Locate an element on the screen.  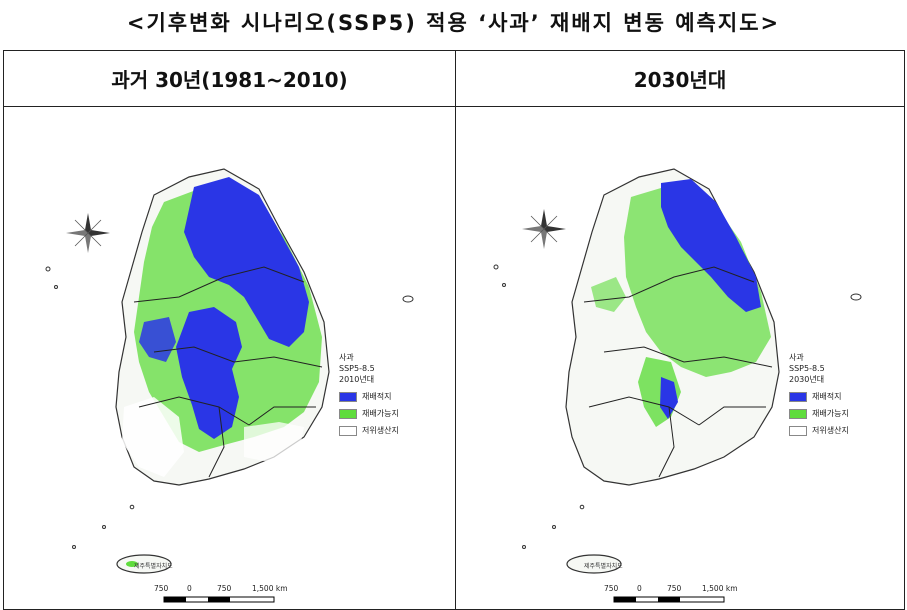
low-zone-southwest is located at coordinates (153, 437).